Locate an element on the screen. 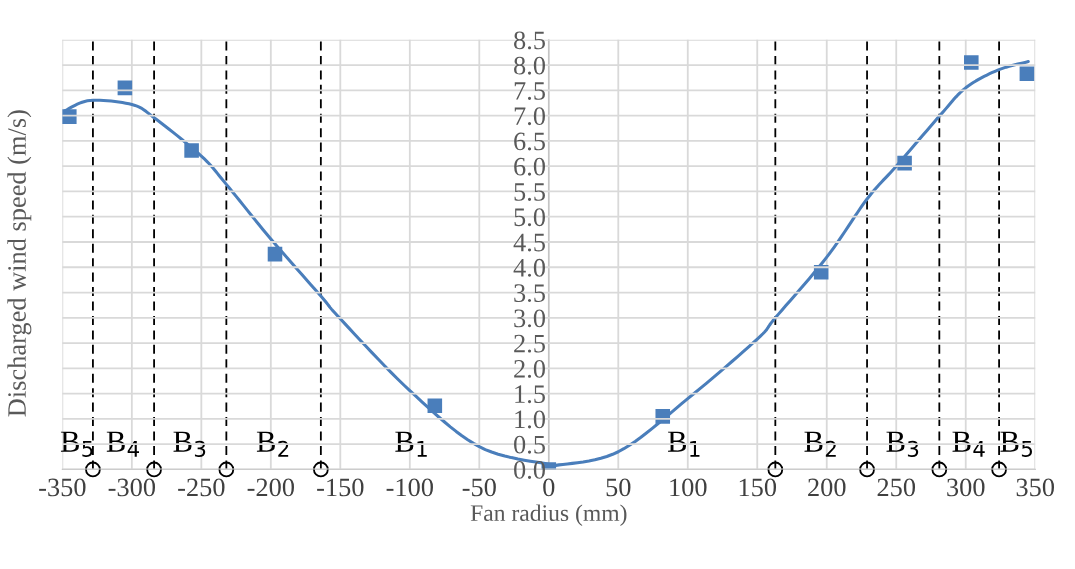 This screenshot has height=569, width=1075. y-tick-label: 0.0 is located at coordinates (529, 470).